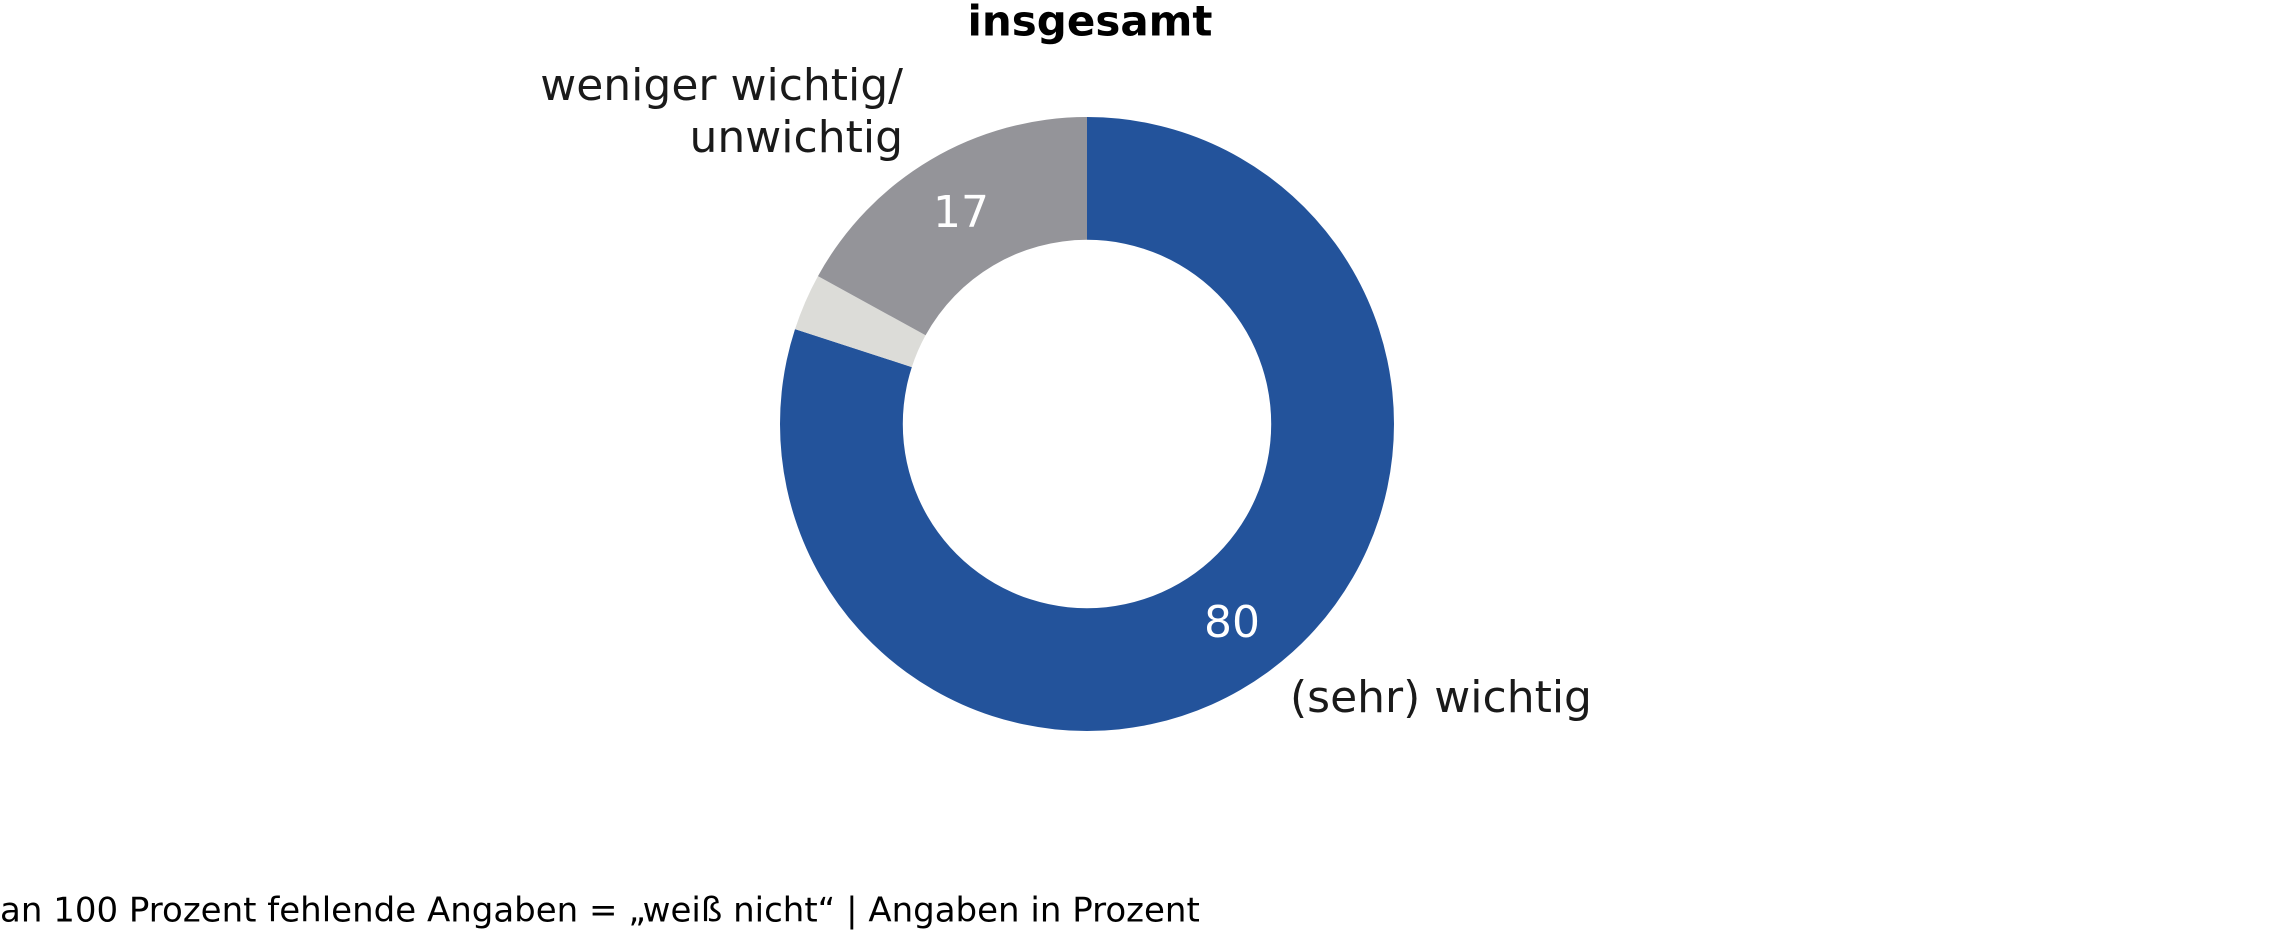  What do you see at coordinates (721, 111) in the screenshot?
I see `category-label: weniger wichtig/ unwichtig` at bounding box center [721, 111].